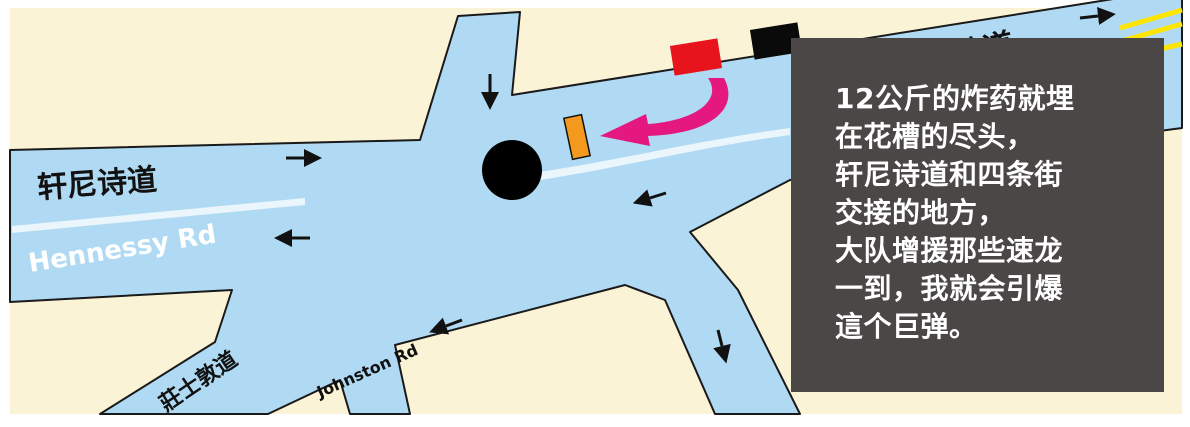  Describe the element at coordinates (935, 136) in the screenshot. I see `caption-line: 在花槽的尽头，` at that location.